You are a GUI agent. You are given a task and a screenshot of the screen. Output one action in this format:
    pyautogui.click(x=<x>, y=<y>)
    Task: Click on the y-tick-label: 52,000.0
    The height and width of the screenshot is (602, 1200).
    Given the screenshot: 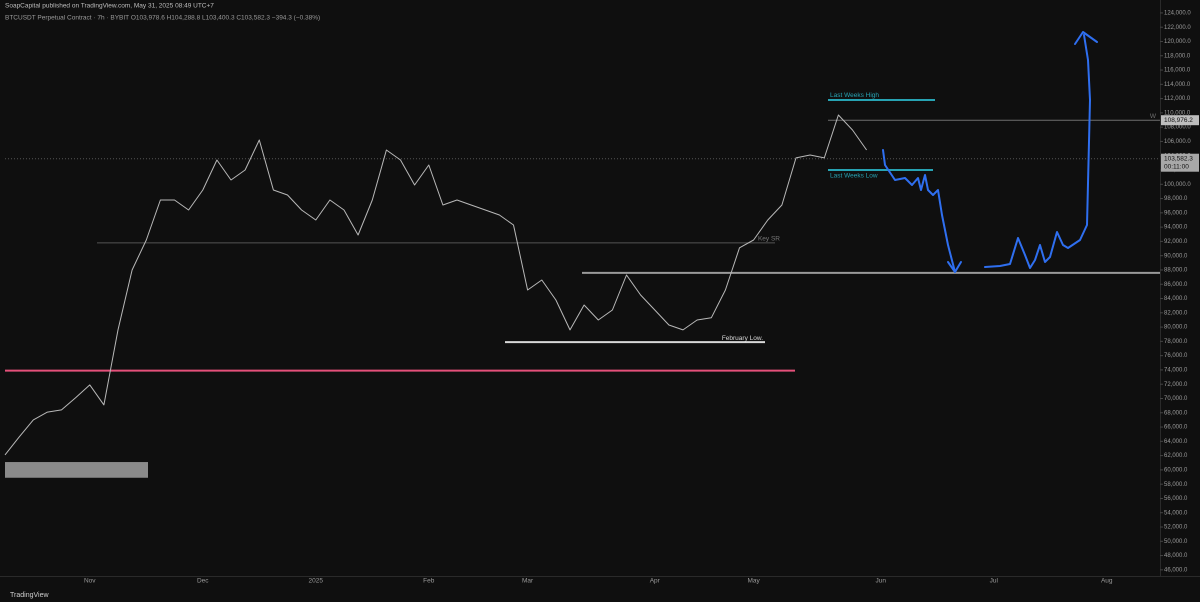 What is the action you would take?
    pyautogui.click(x=1176, y=528)
    